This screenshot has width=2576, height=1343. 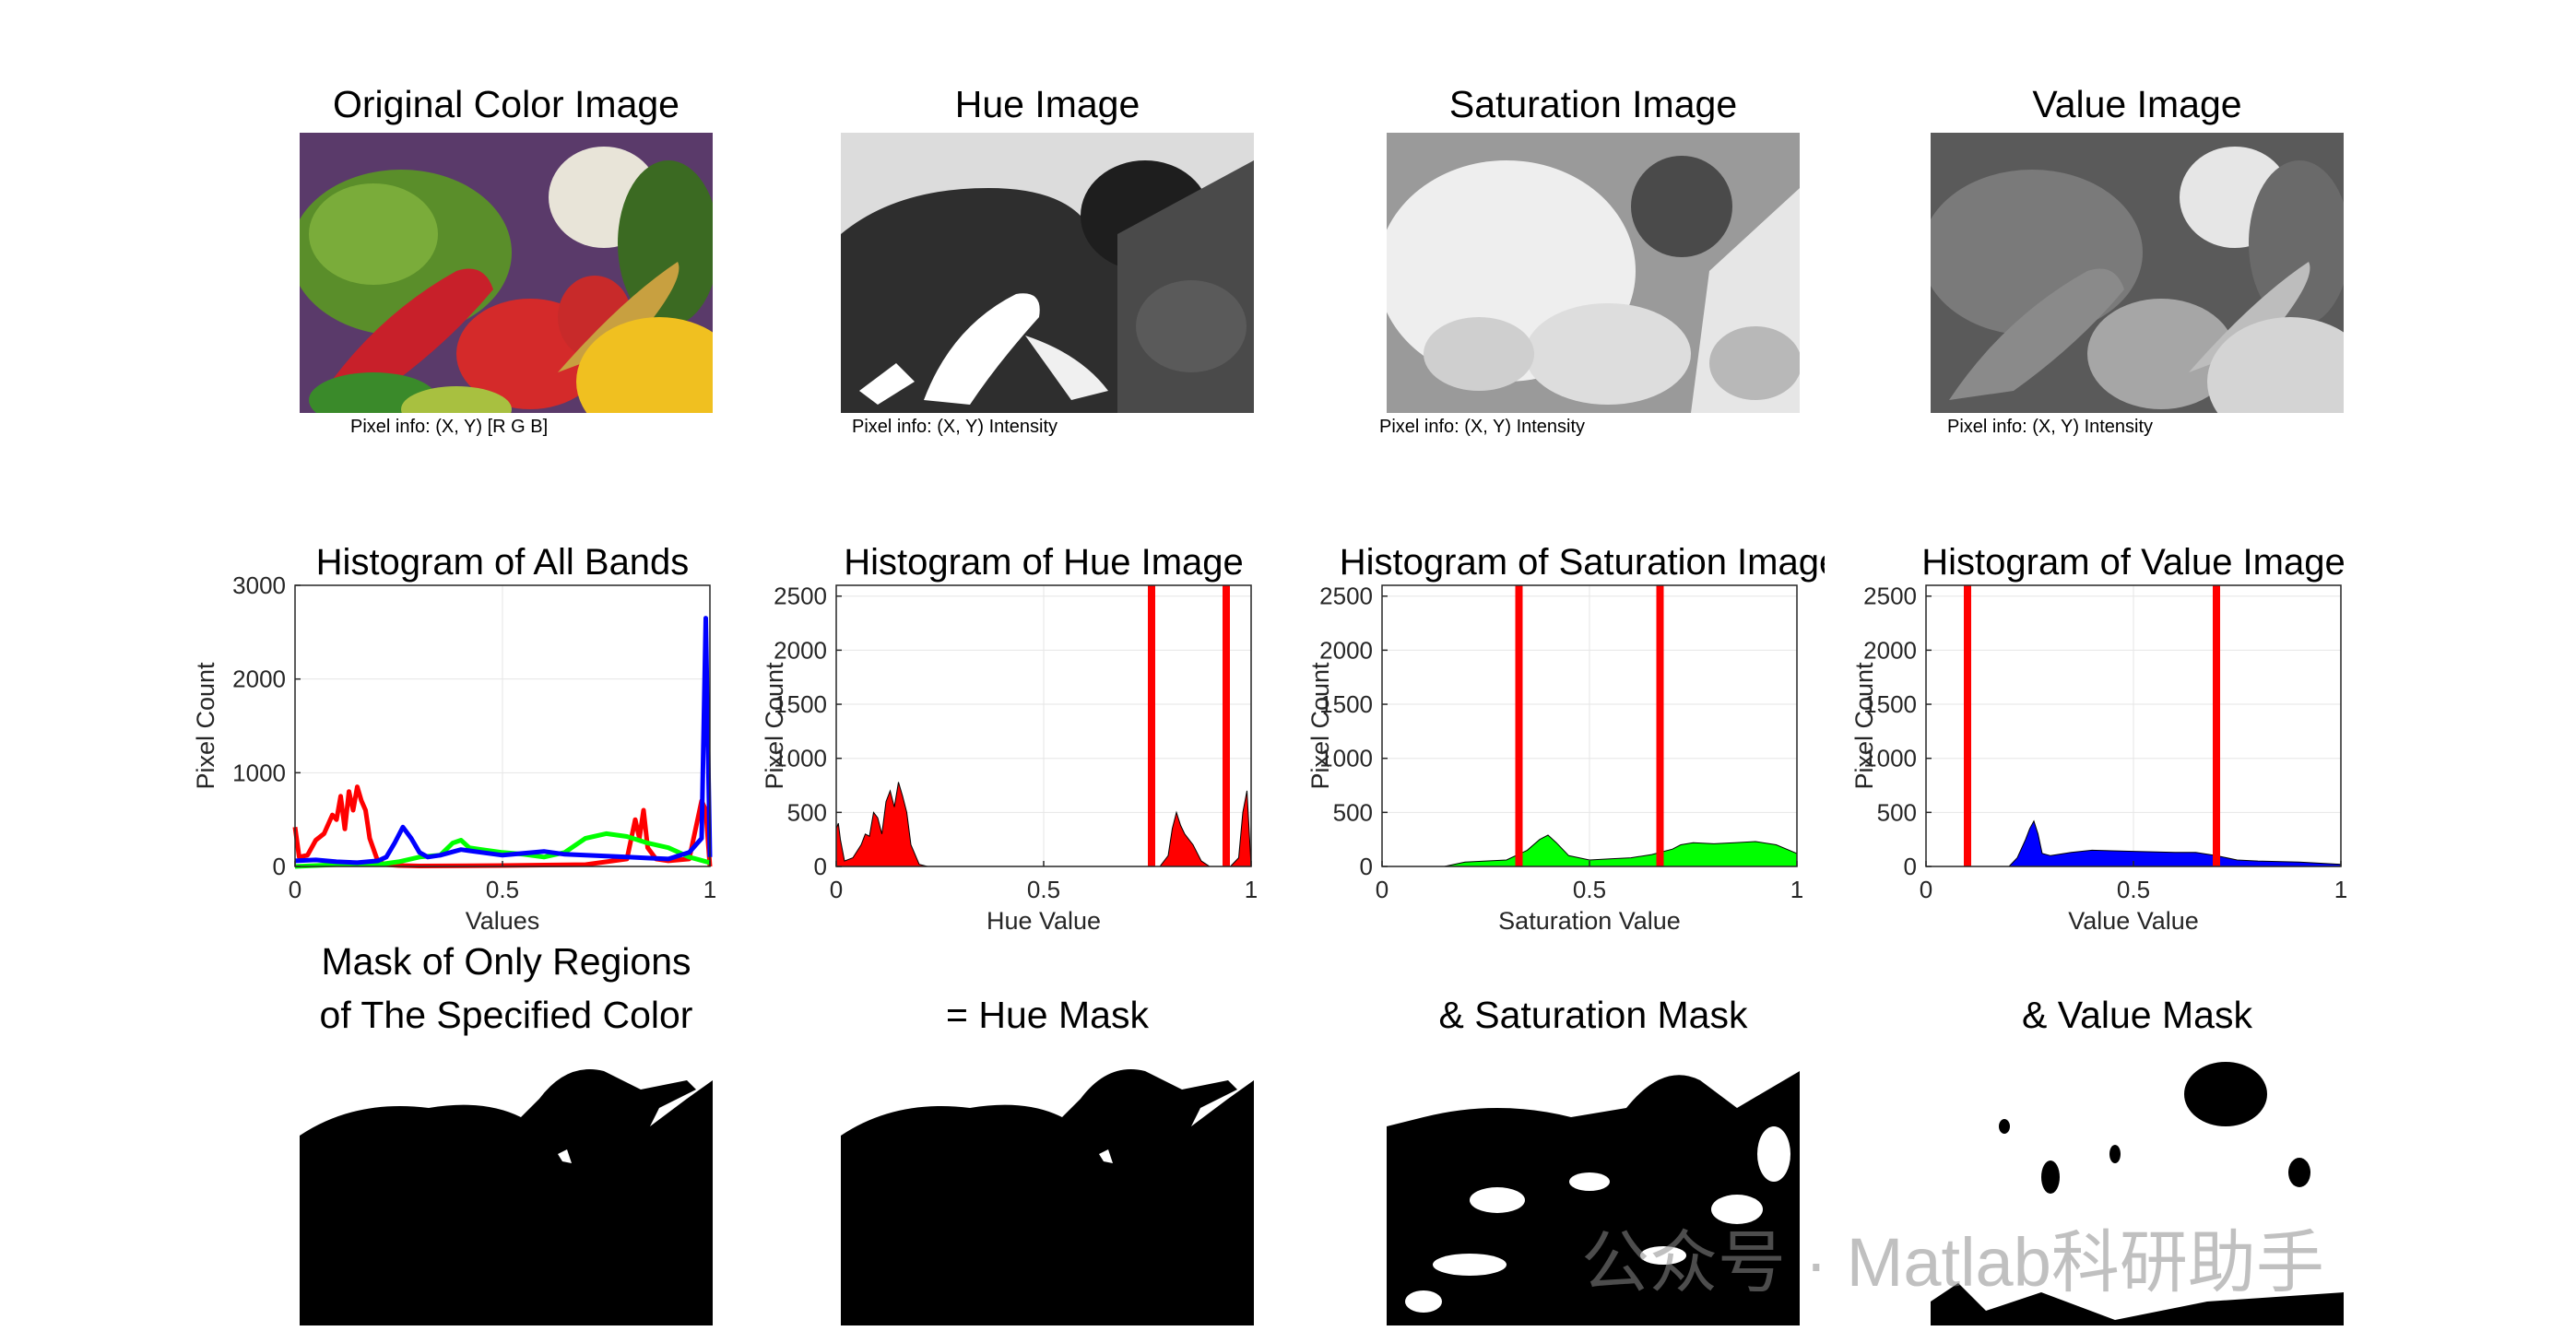 I want to click on y-tick-label: 3000, so click(x=259, y=585).